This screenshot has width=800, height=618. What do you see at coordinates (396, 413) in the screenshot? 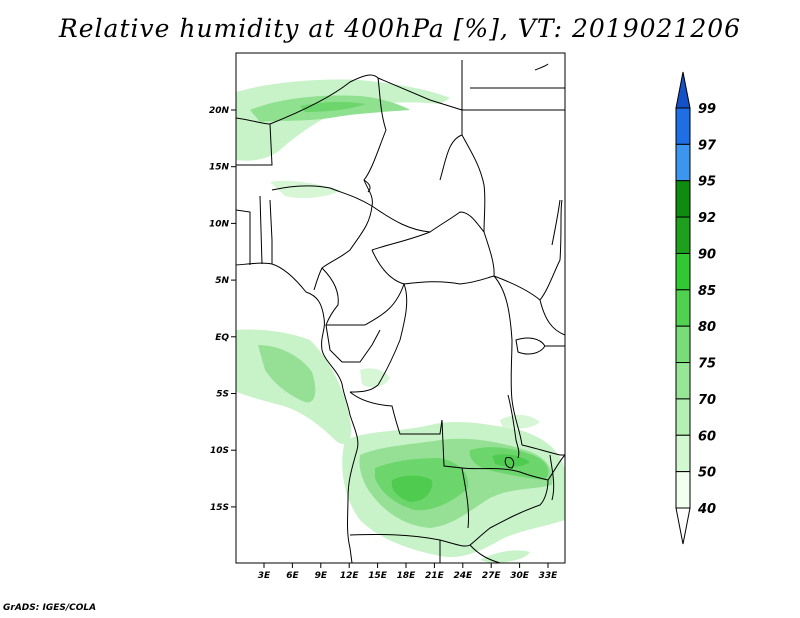
I see `border-angola-north` at bounding box center [396, 413].